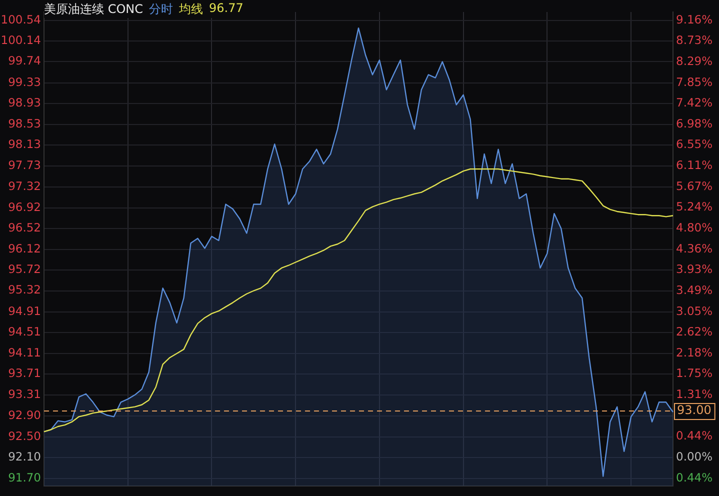 Image resolution: width=719 pixels, height=496 pixels. Describe the element at coordinates (24, 393) in the screenshot. I see `y-tick-label: 93.31` at that location.